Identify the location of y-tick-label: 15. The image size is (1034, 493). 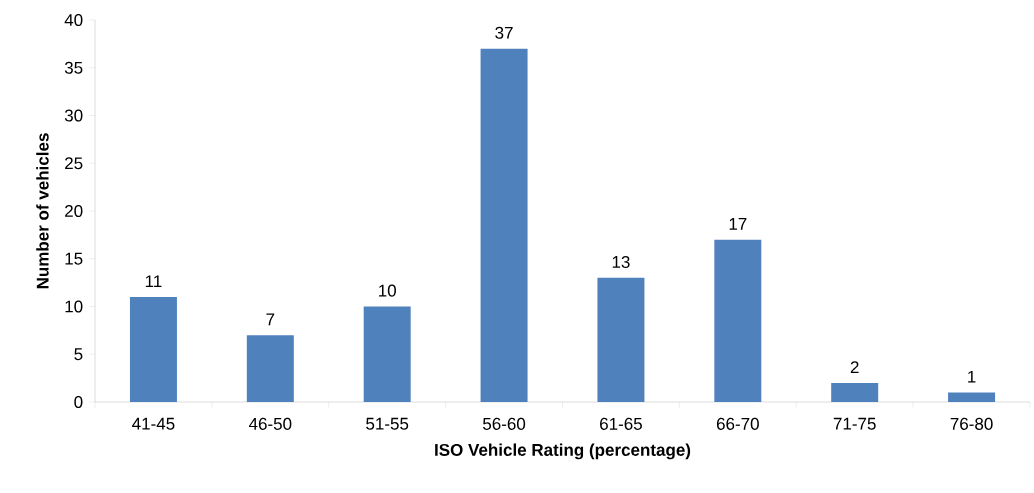
(74, 258).